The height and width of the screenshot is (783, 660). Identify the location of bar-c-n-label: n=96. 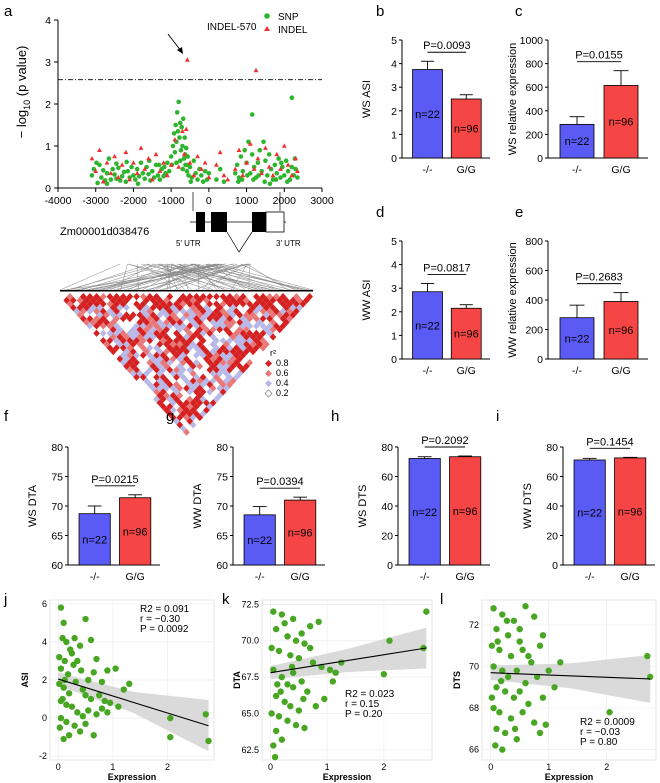
(621, 123).